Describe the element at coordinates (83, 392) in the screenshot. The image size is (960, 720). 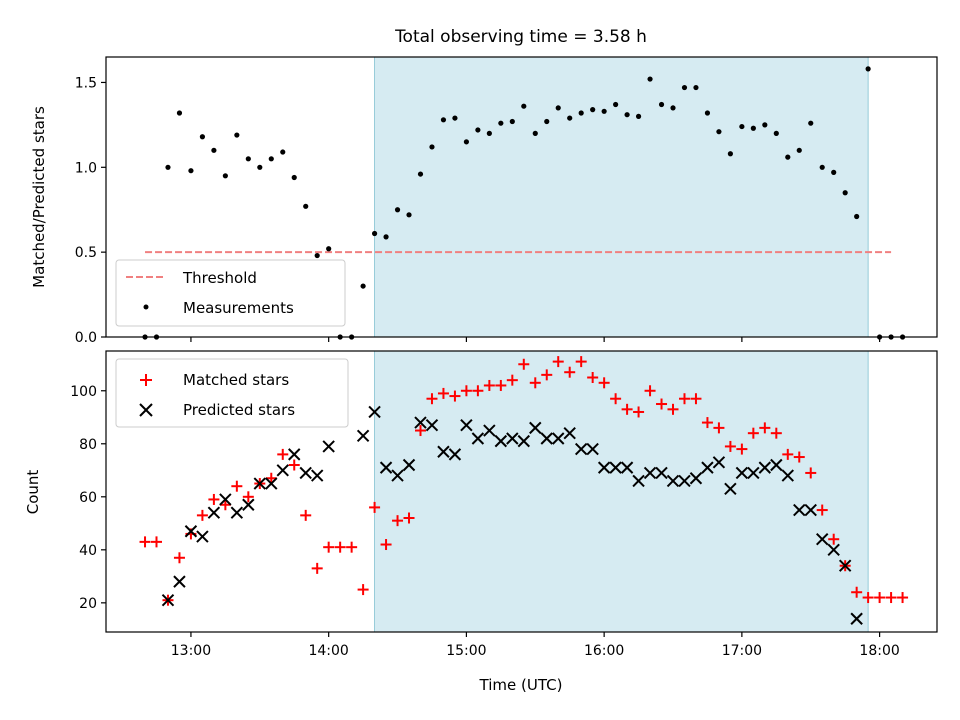
I see `y-tick-label: 100` at that location.